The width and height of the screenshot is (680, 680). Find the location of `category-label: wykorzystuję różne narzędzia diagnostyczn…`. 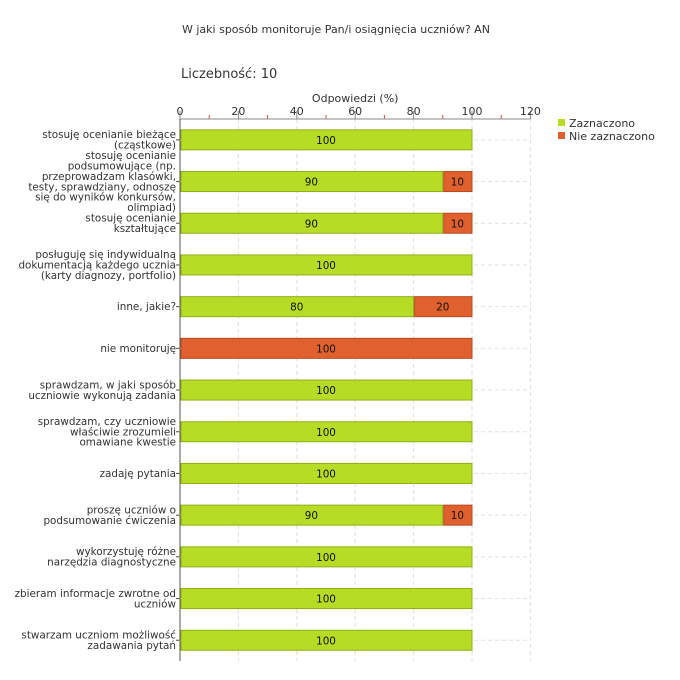

category-label: wykorzystuję różne narzędzia diagnostyczn… is located at coordinates (111, 557).